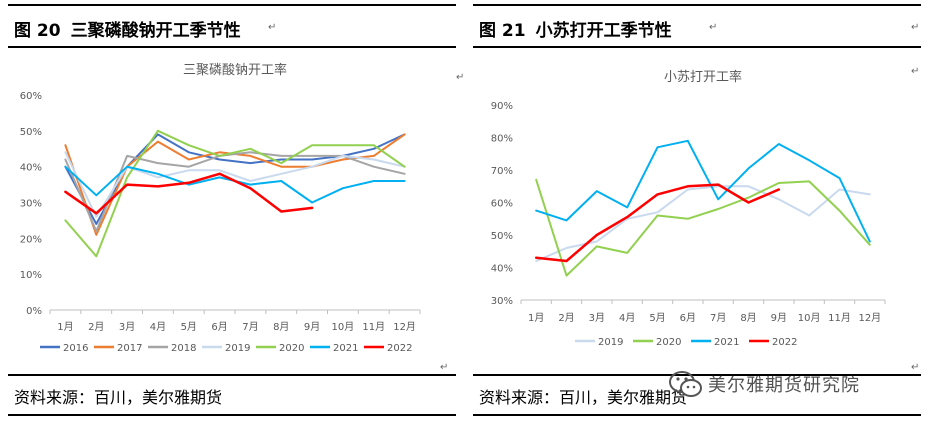 Image resolution: width=929 pixels, height=422 pixels. Describe the element at coordinates (603, 31) in the screenshot. I see `figure-title-text: 小苏打开工季节性` at that location.